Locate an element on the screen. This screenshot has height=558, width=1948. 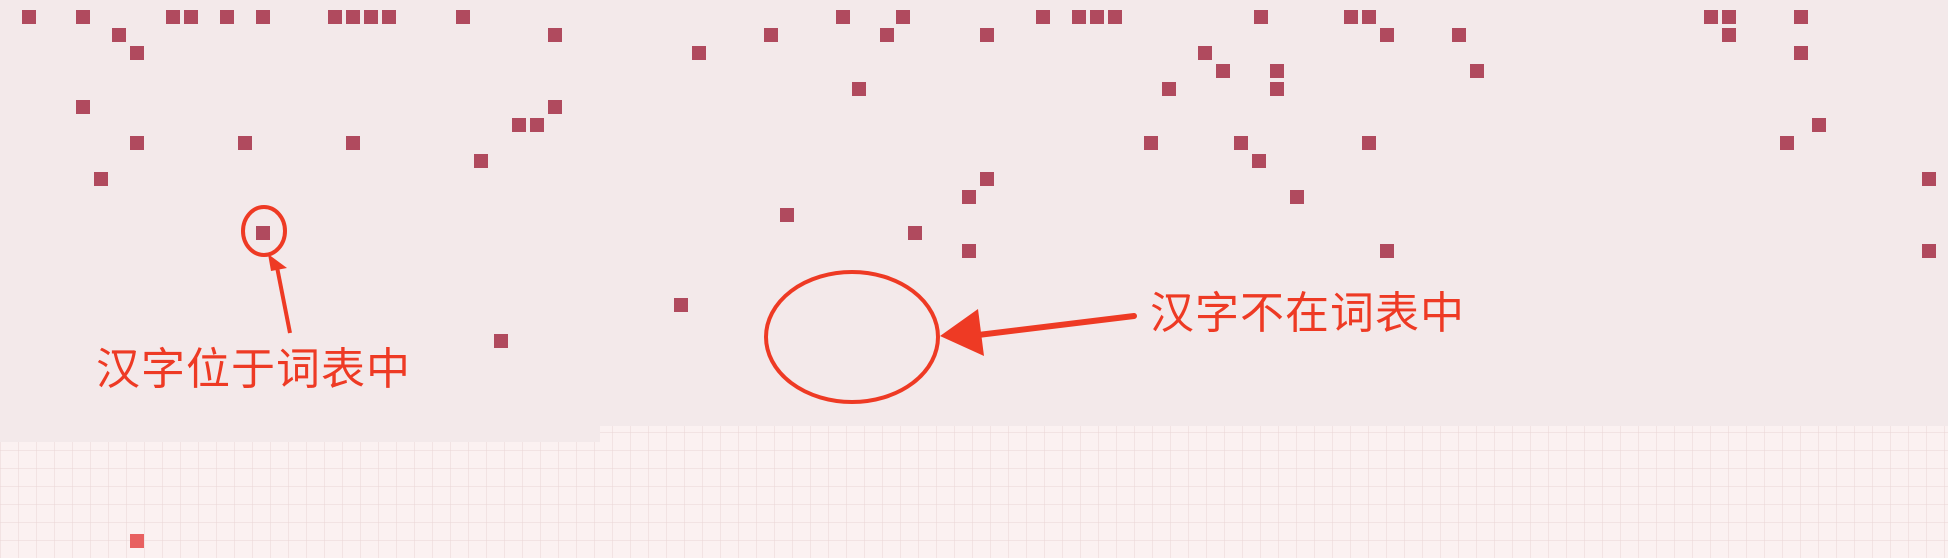
not-in-vocab-arrow-shaft is located at coordinates (1052, 326).